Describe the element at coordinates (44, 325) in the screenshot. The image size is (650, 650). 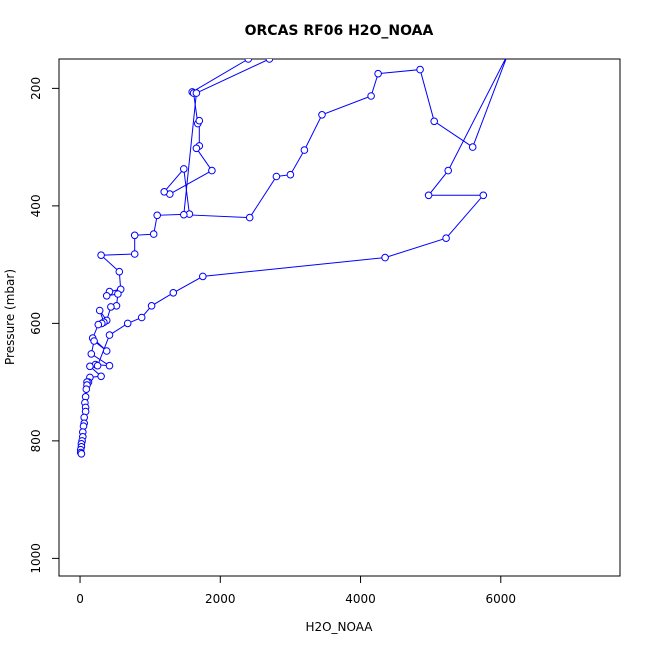
I see `y-axis: 200 400 600 800 1000` at that location.